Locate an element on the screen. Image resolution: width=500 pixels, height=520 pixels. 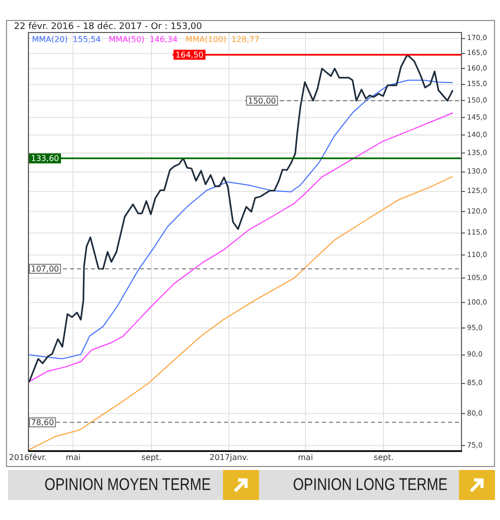
ref-line-label: 133,60 is located at coordinates (45, 158).